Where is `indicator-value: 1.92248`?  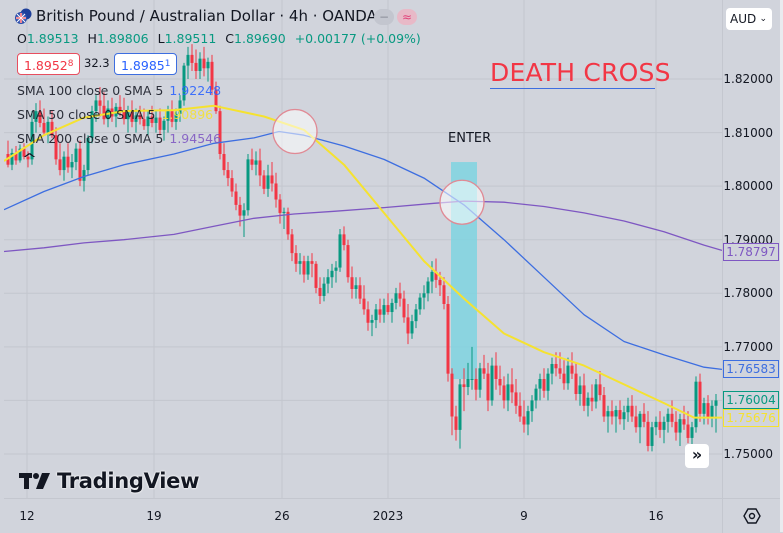 indicator-value: 1.92248 is located at coordinates (195, 90).